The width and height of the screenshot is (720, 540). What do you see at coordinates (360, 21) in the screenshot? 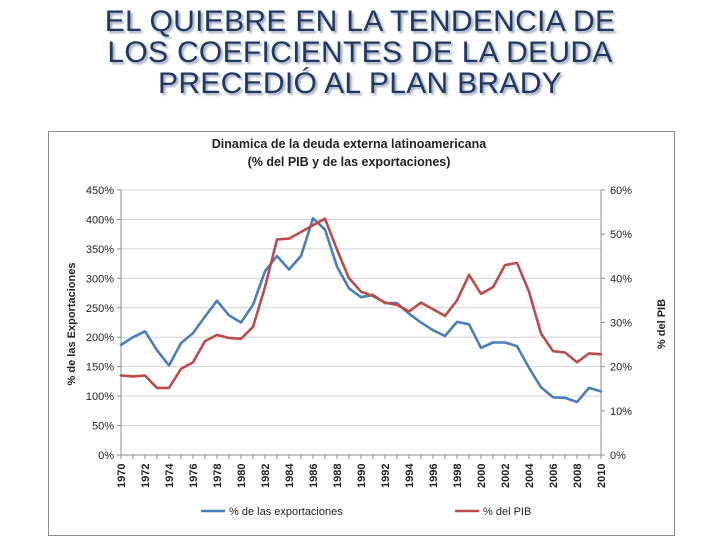
I see `slide-title-line: EL QUIEBRE EN LA TENDENCIA DE` at bounding box center [360, 21].